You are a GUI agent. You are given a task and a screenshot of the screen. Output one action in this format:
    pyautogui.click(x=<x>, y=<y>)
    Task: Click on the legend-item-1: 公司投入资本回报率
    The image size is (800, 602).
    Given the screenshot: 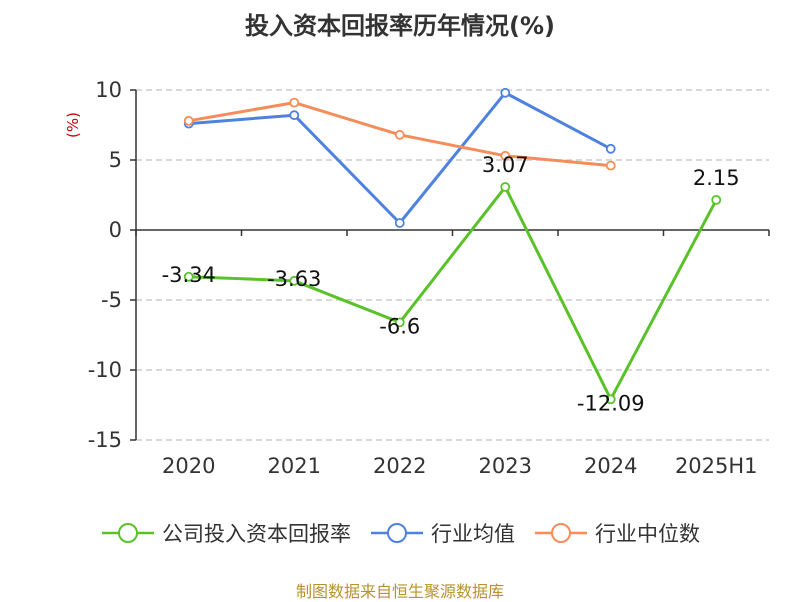 What is the action you would take?
    pyautogui.click(x=225, y=533)
    